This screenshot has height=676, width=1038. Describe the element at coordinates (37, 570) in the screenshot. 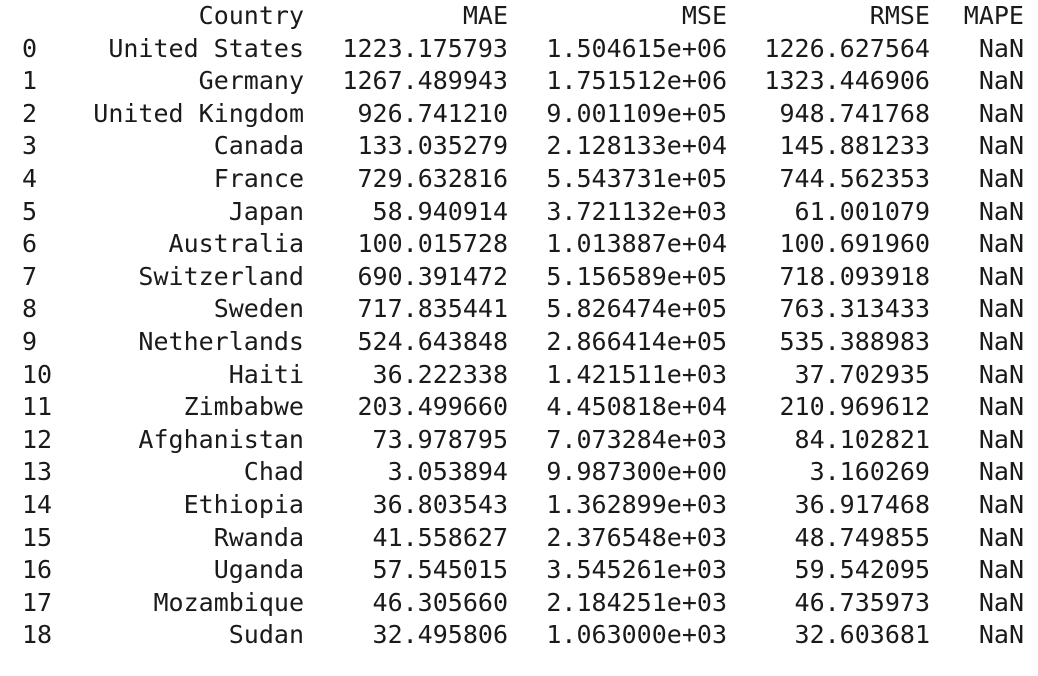

I see `row-index: 16` at that location.